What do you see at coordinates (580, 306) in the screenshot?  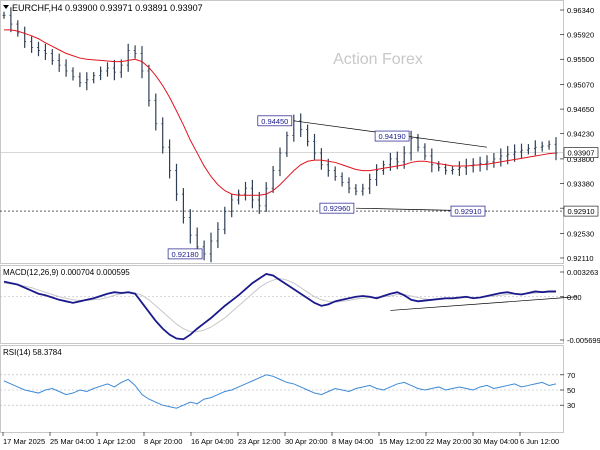 I see `macd-y-axis: 0.003263 0.00 -0.005699` at bounding box center [580, 306].